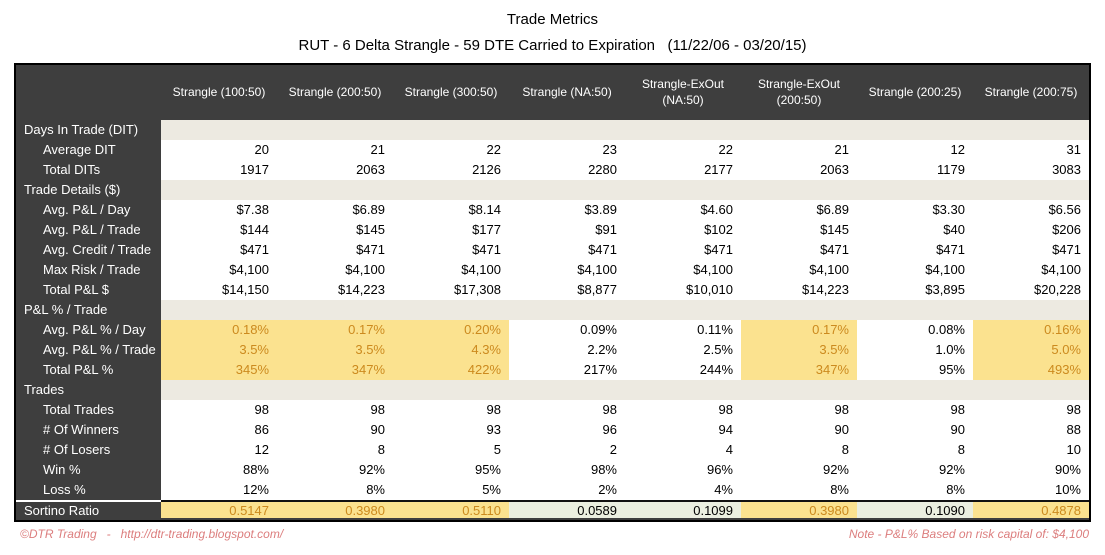 The height and width of the screenshot is (555, 1105). I want to click on table-row: Win % 88% 92% 95% 98% 96% 92% 92% 90%, so click(552, 470).